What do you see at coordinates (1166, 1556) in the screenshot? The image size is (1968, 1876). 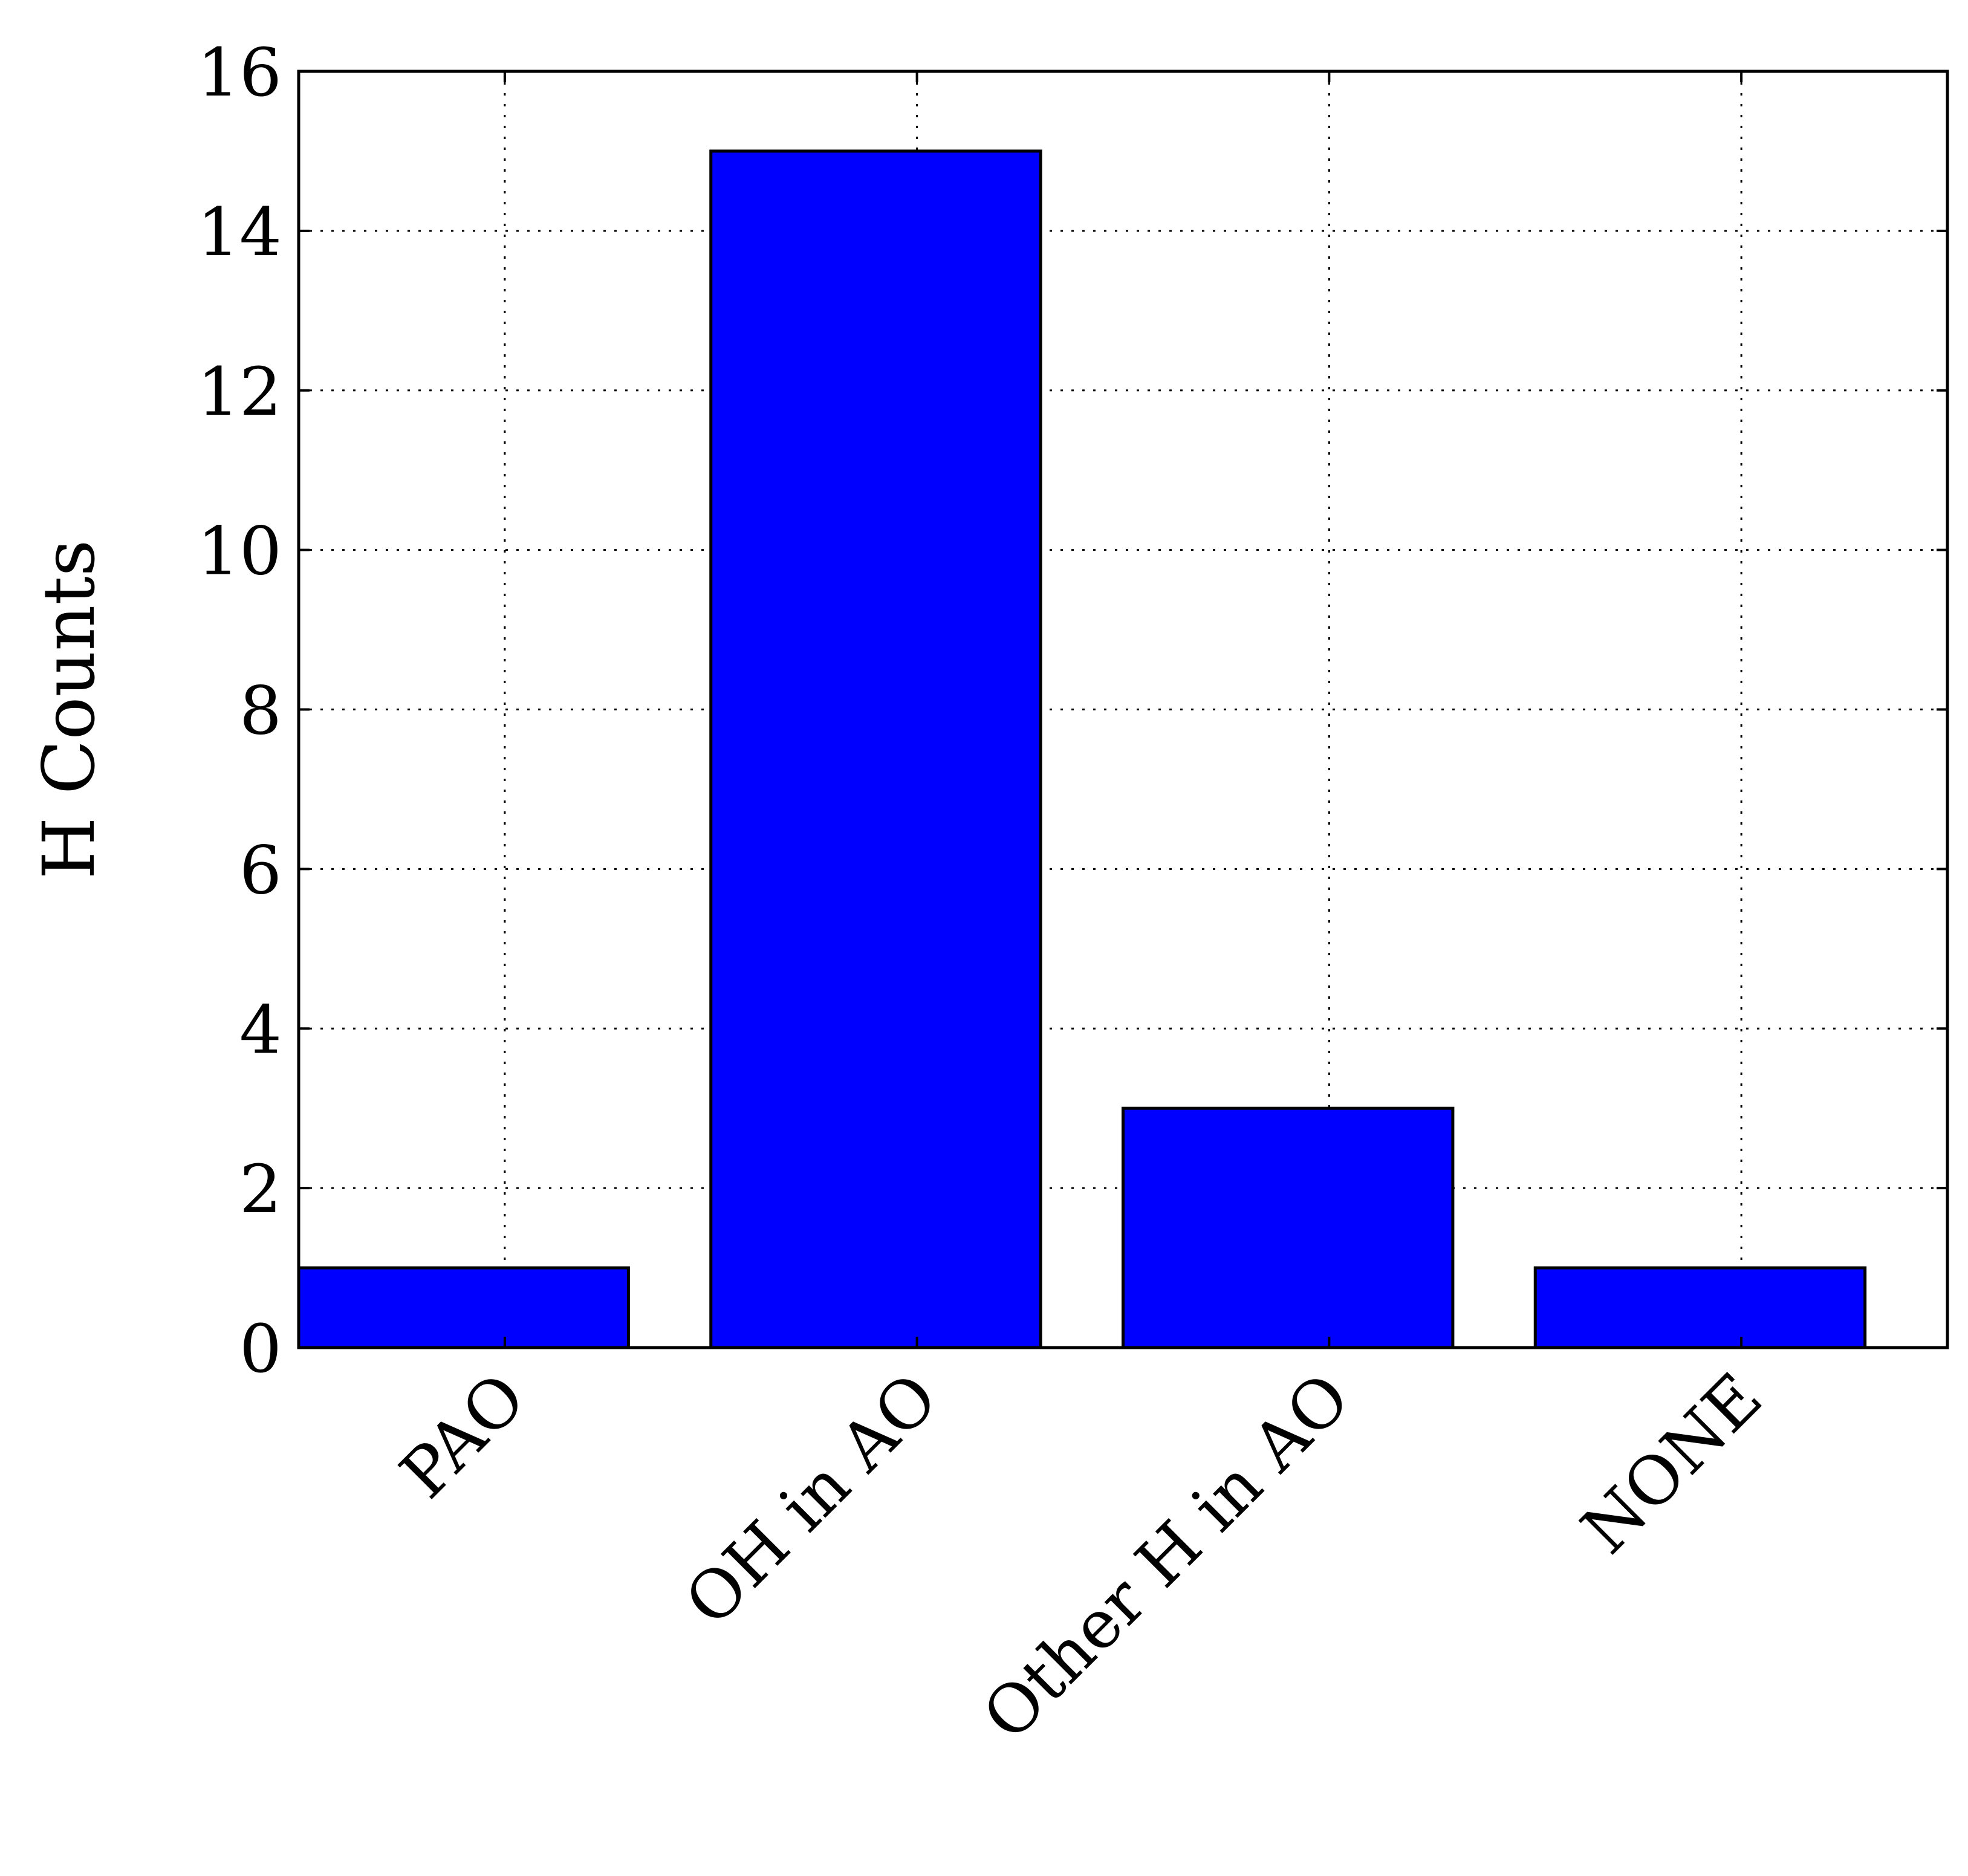 I see `x-tick-label: Other H in AO` at bounding box center [1166, 1556].